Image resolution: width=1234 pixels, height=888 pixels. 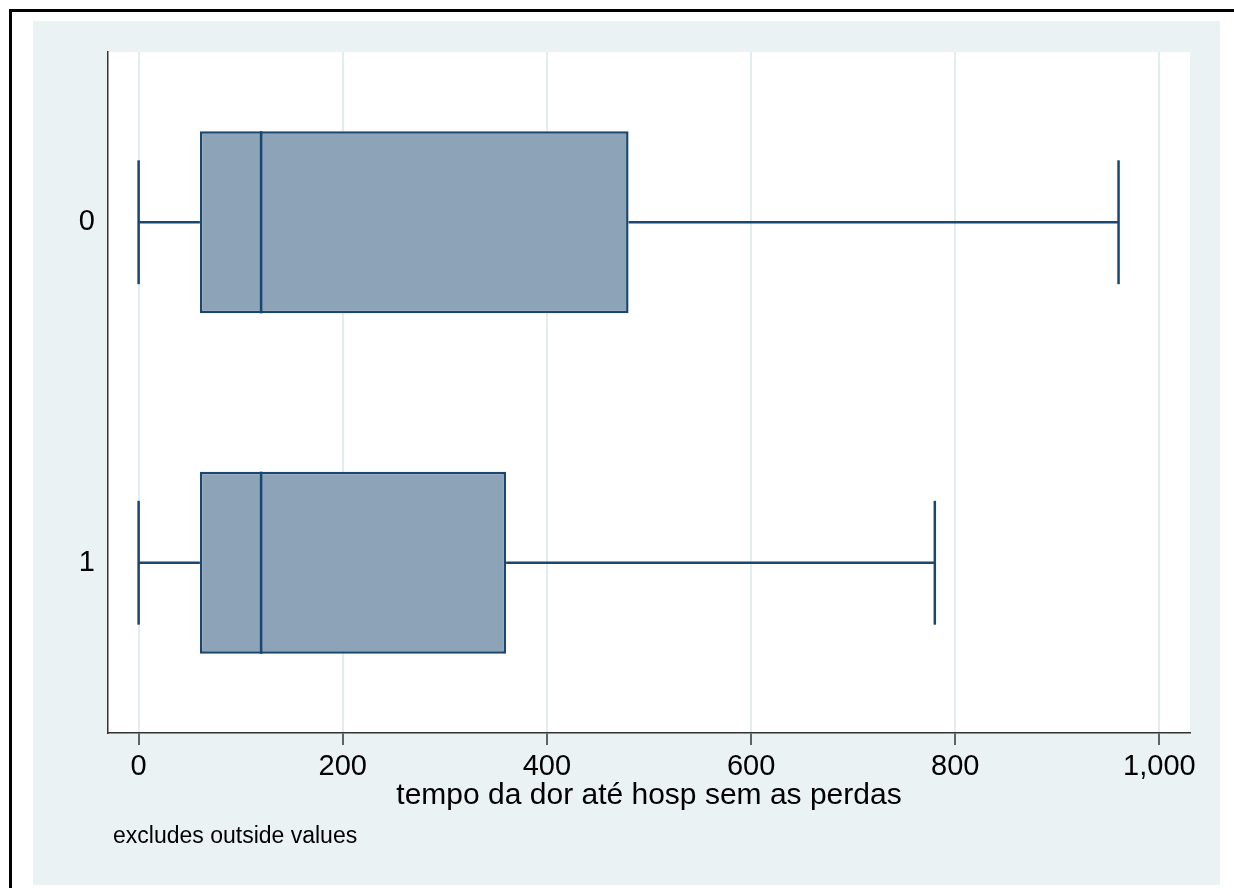 I want to click on x-tick-label: 800, so click(x=955, y=765).